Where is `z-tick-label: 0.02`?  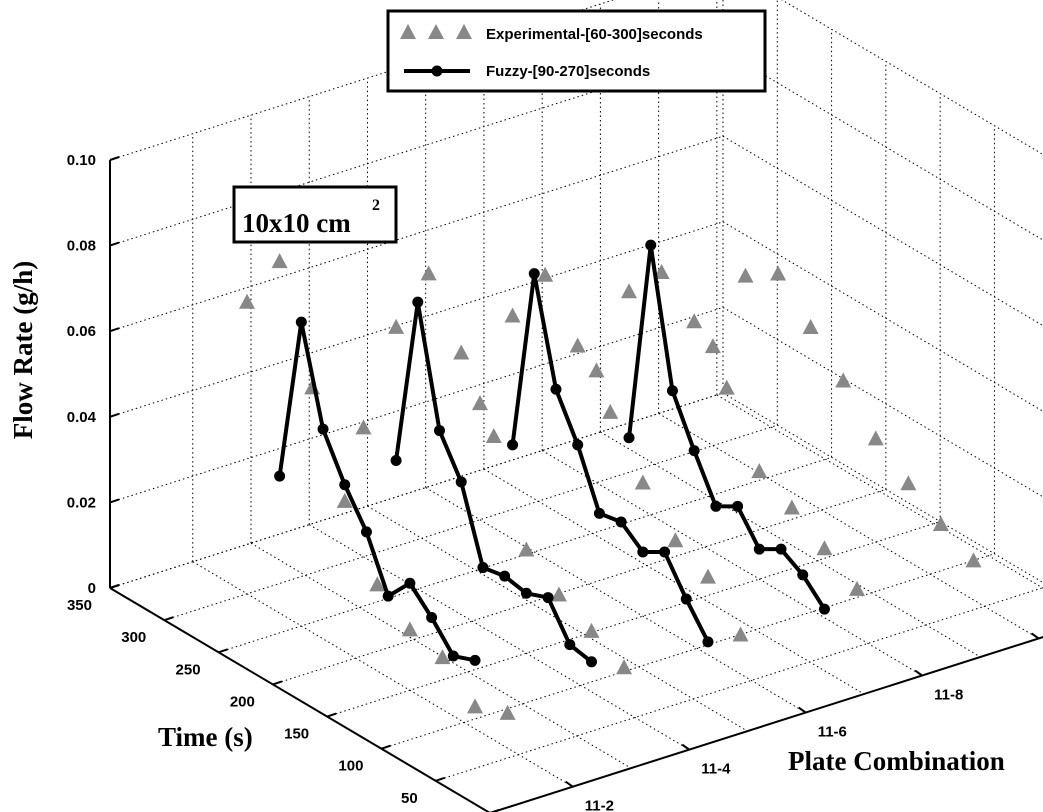 z-tick-label: 0.02 is located at coordinates (81, 502).